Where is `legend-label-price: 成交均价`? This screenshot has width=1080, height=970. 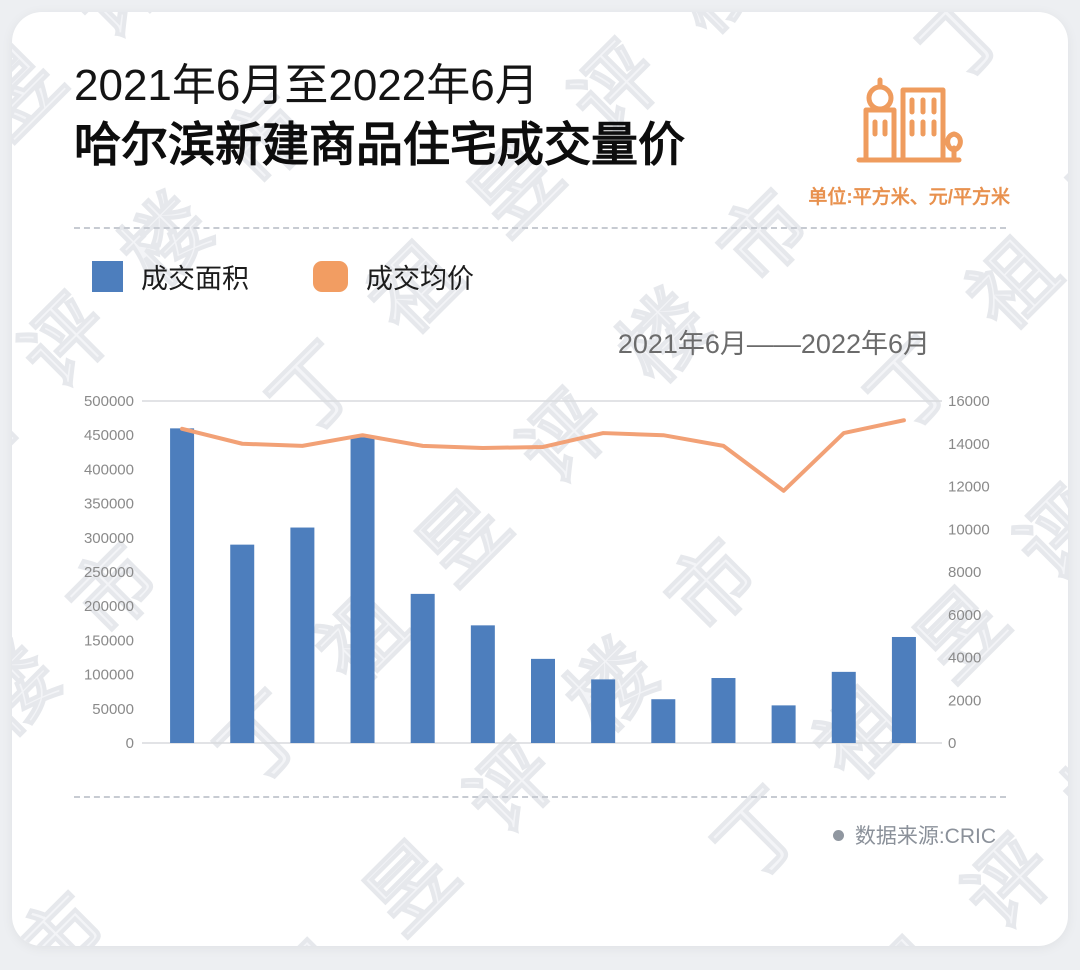
legend-label-price: 成交均价 is located at coordinates (420, 279).